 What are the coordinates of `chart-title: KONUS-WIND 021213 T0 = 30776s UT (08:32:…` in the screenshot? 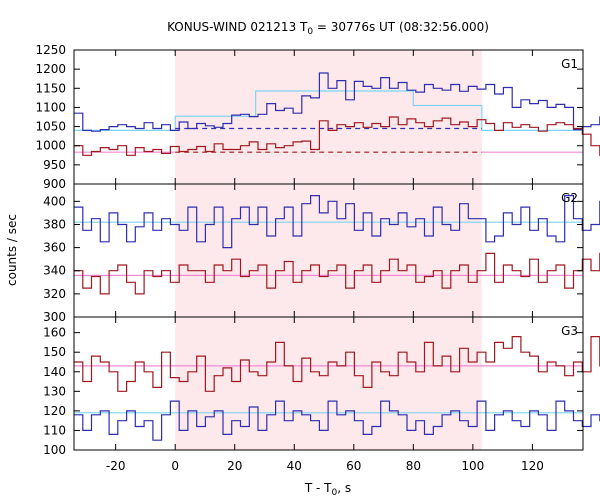 It's located at (328, 28).